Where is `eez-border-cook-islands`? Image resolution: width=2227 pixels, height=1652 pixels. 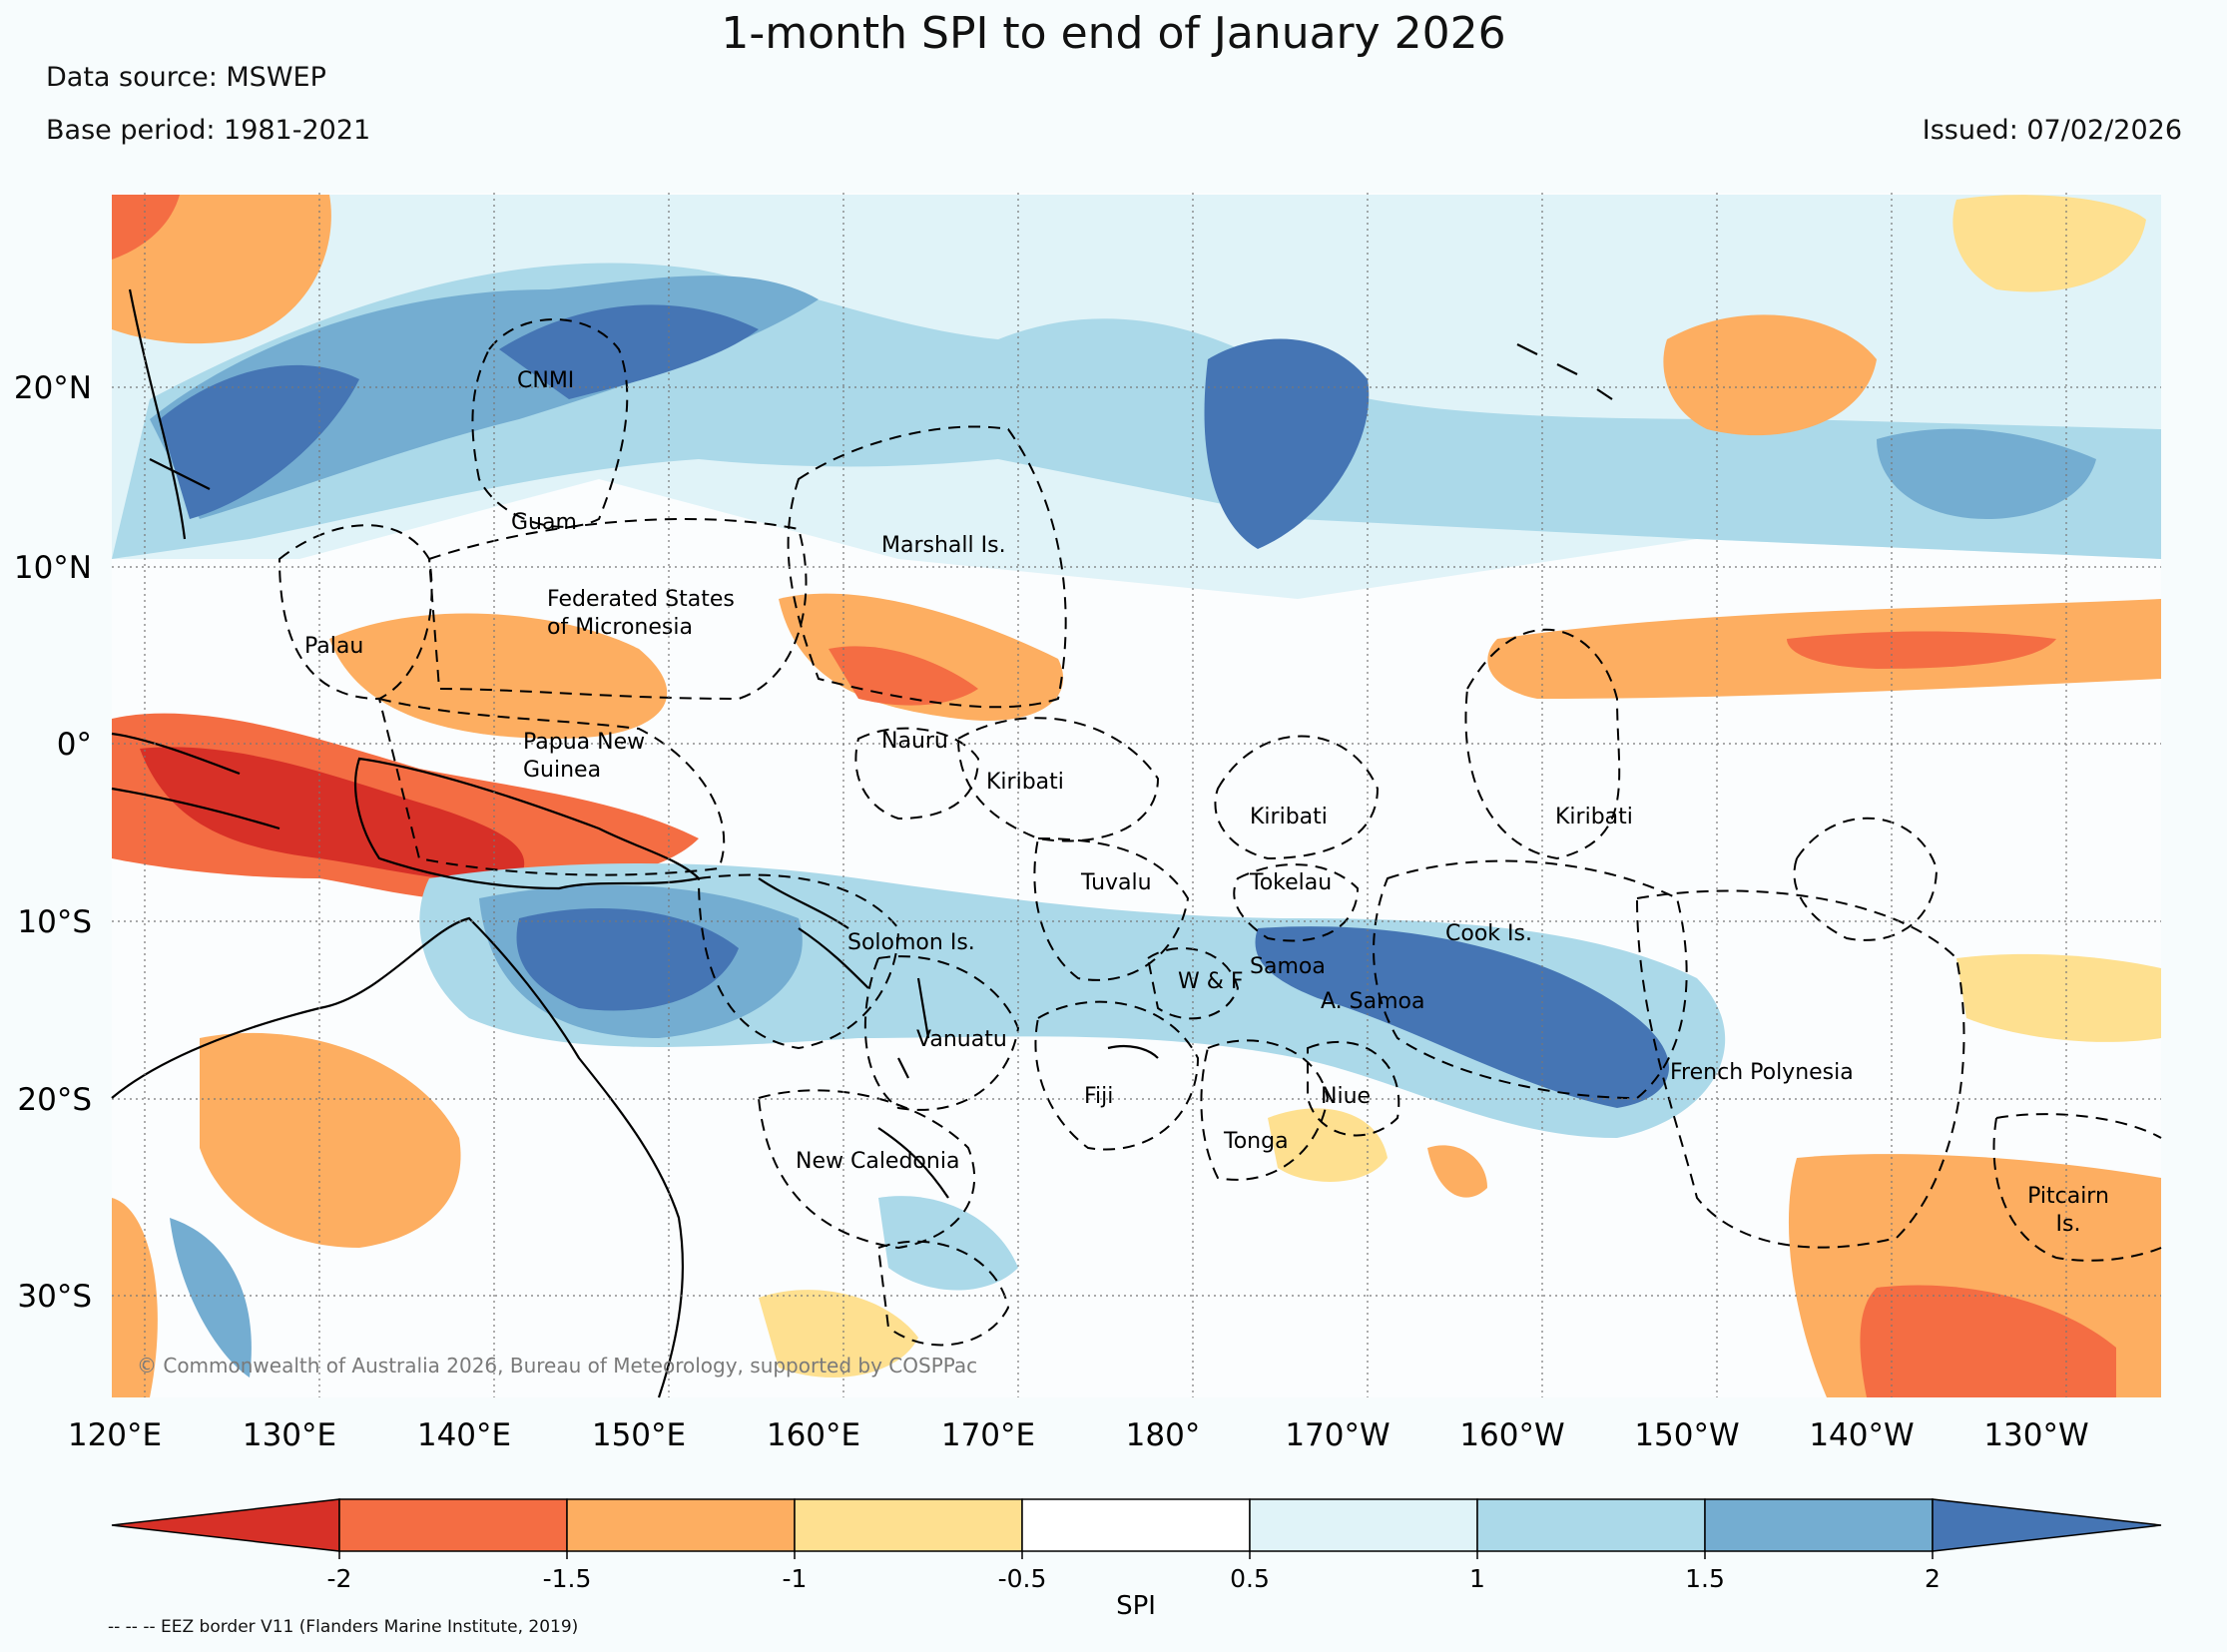
eez-border-cook-islands is located at coordinates (1530, 979).